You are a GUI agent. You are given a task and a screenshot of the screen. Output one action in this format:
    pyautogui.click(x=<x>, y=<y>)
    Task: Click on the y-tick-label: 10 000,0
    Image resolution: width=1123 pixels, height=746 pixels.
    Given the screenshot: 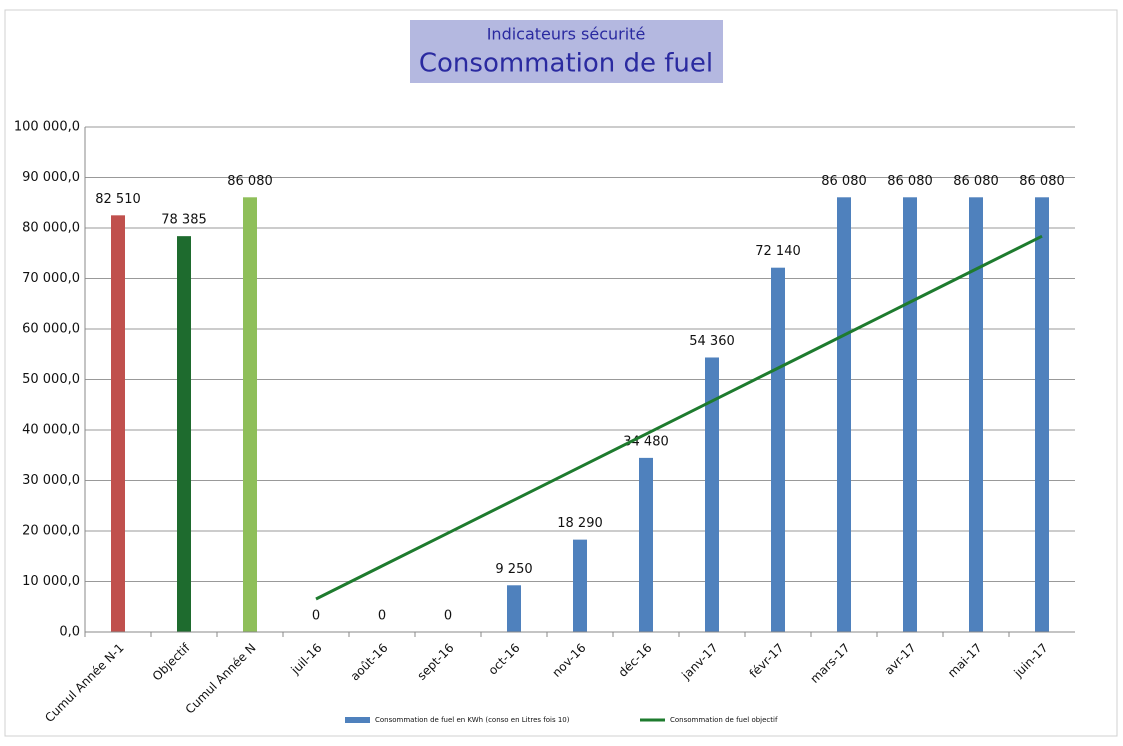 What is the action you would take?
    pyautogui.click(x=51, y=581)
    